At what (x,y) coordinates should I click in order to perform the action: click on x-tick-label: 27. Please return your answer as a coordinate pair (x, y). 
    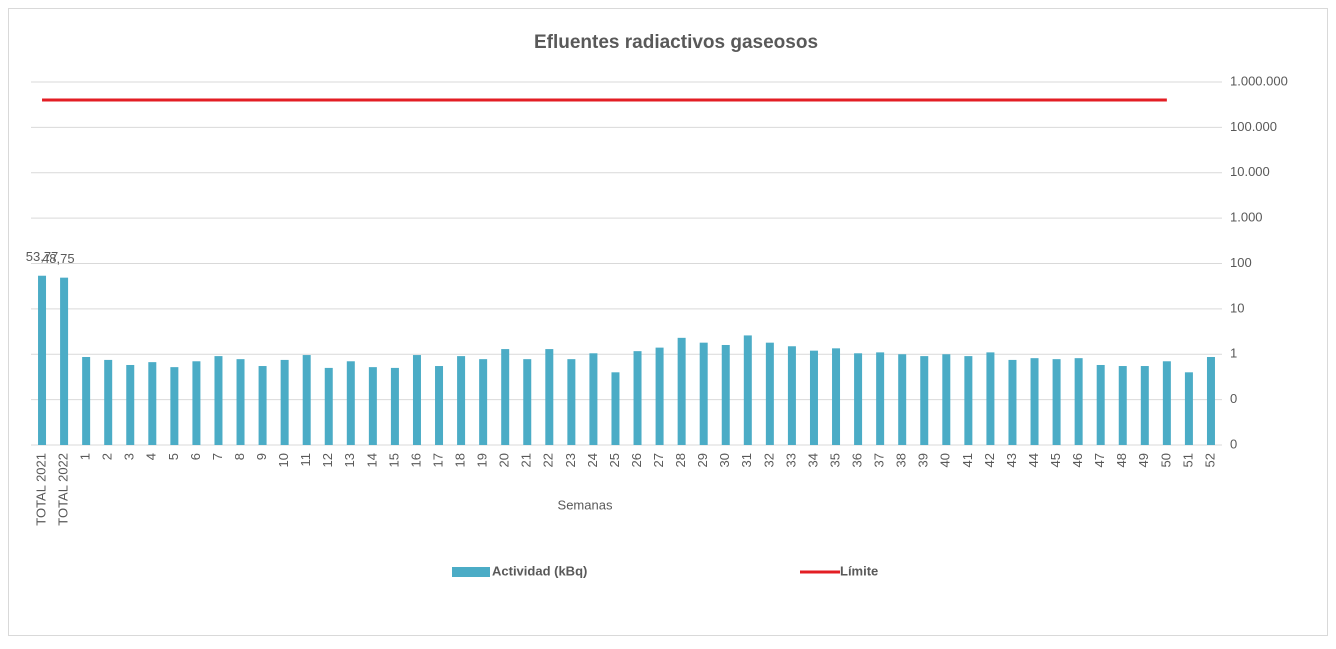
    Looking at the image, I should click on (658, 460).